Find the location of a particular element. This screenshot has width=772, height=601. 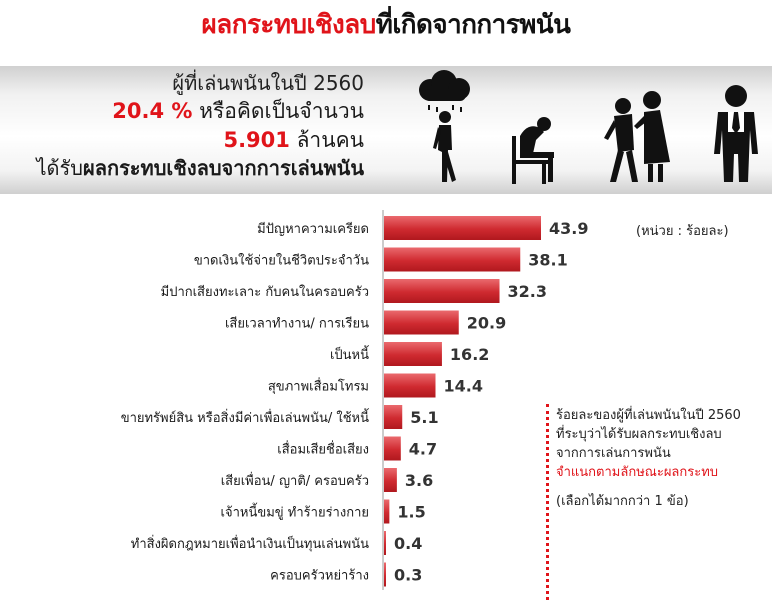

value-label: 38.1 is located at coordinates (547, 260).